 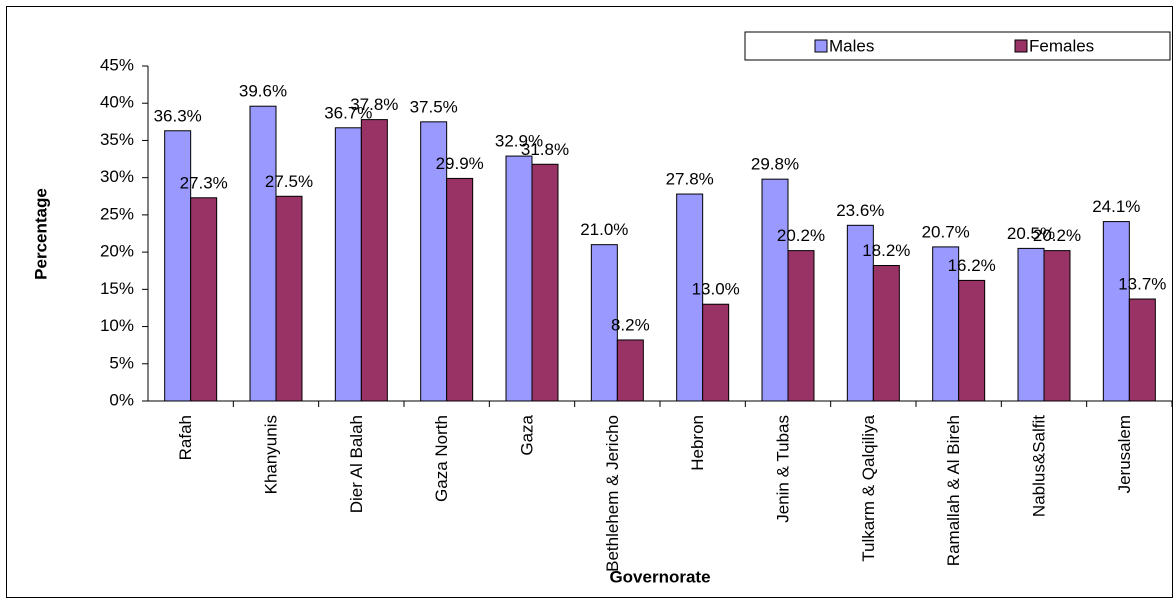 What do you see at coordinates (1124, 454) in the screenshot?
I see `x-tick-label: Jerusalem` at bounding box center [1124, 454].